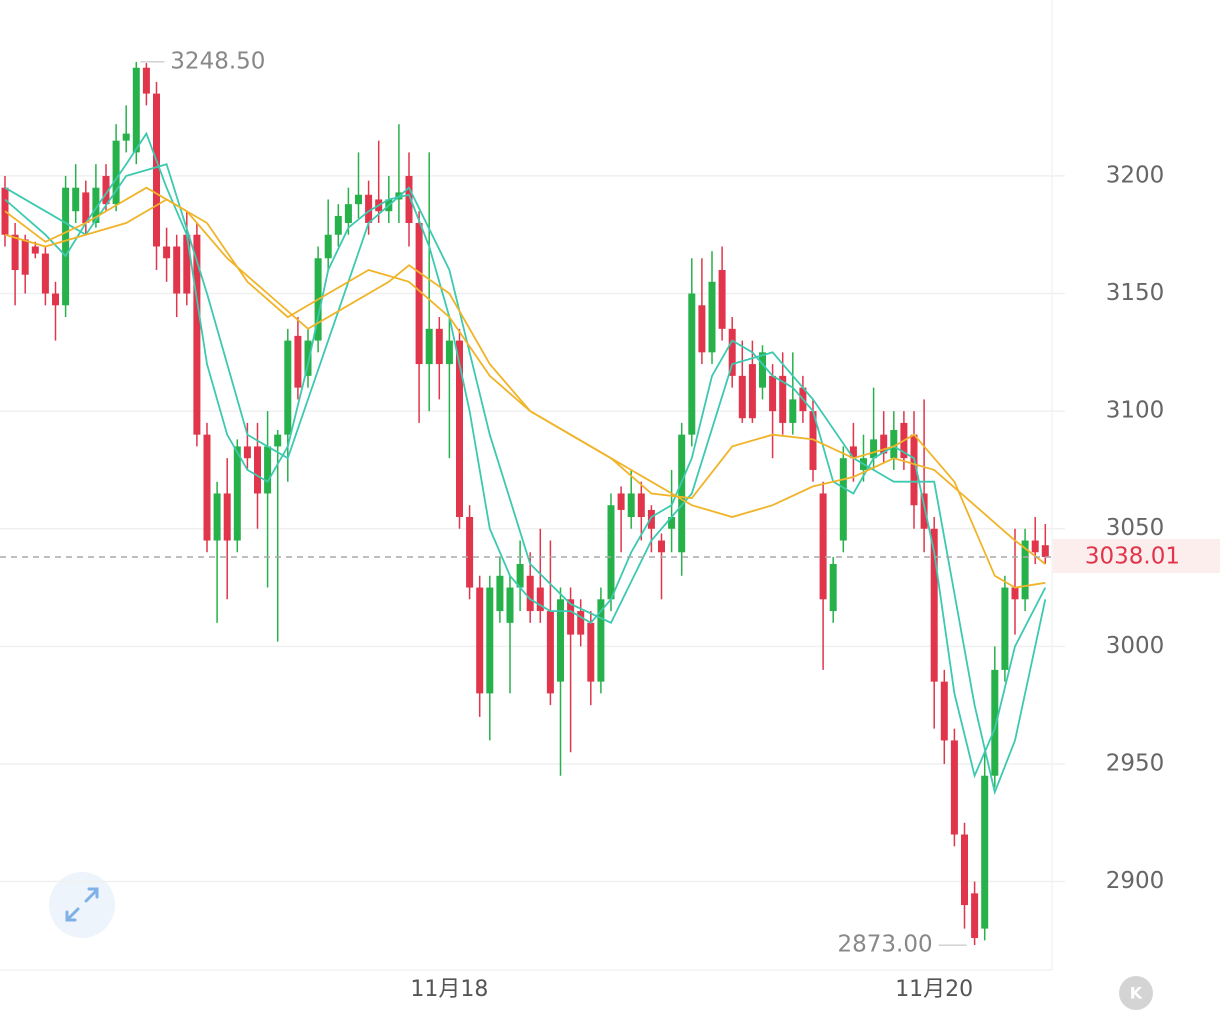 Image resolution: width=1220 pixels, height=1035 pixels. I want to click on k-button, so click(1136, 993).